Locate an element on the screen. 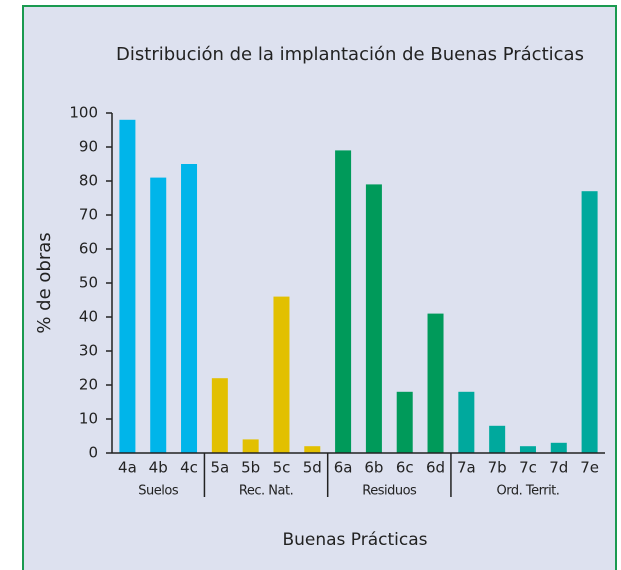 Image resolution: width=621 pixels, height=570 pixels. y-tick-label: 60 is located at coordinates (88, 249).